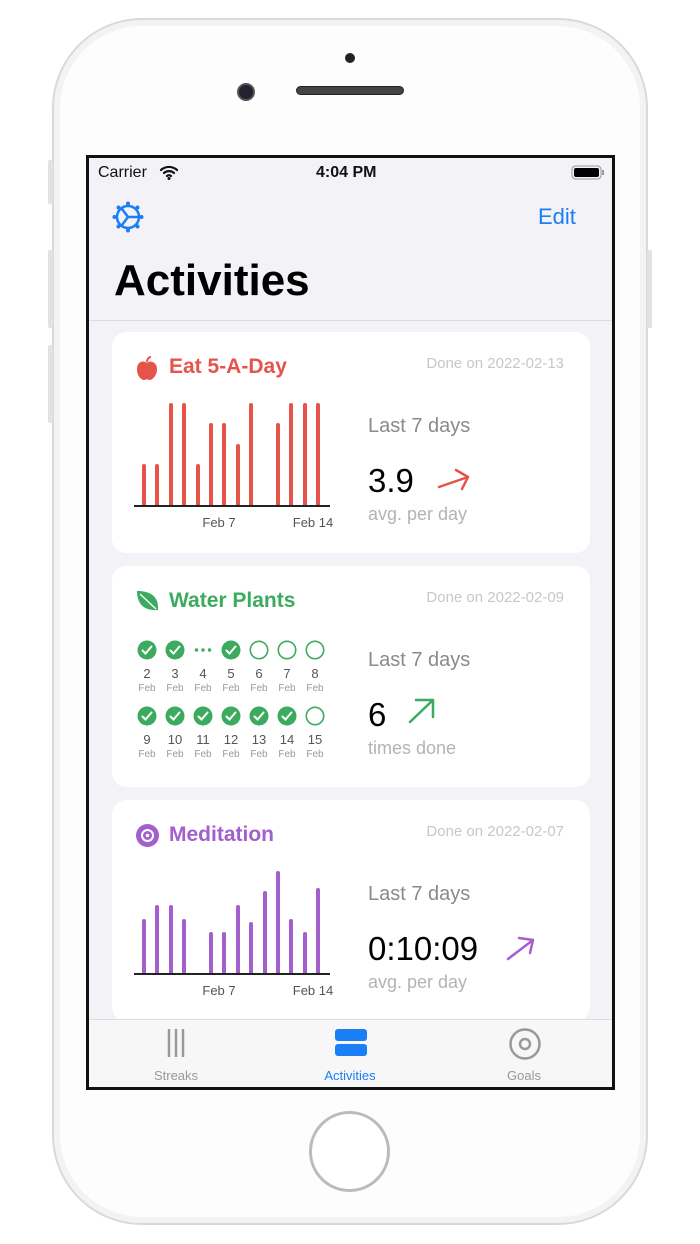 The width and height of the screenshot is (700, 1244). What do you see at coordinates (524, 1075) in the screenshot?
I see `tab-label: Goals` at bounding box center [524, 1075].